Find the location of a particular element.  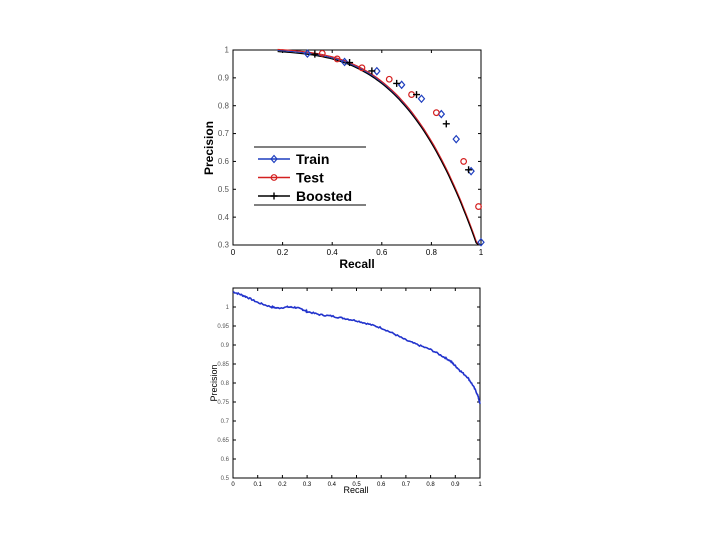

series-top is located at coordinates (381, 147).